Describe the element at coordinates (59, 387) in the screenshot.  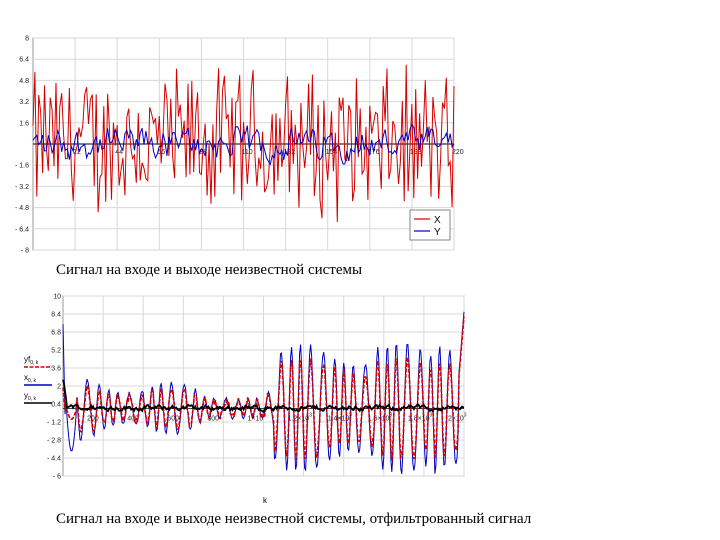
I see `chart2-y-tick-label: 2` at that location.